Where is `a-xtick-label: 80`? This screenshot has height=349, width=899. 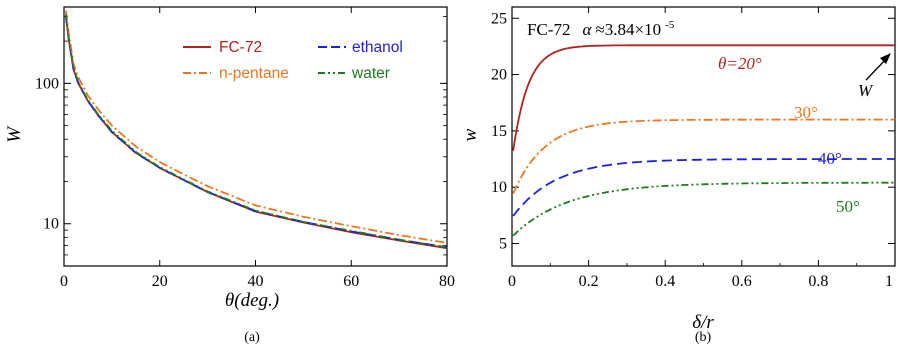 a-xtick-label: 80 is located at coordinates (447, 281).